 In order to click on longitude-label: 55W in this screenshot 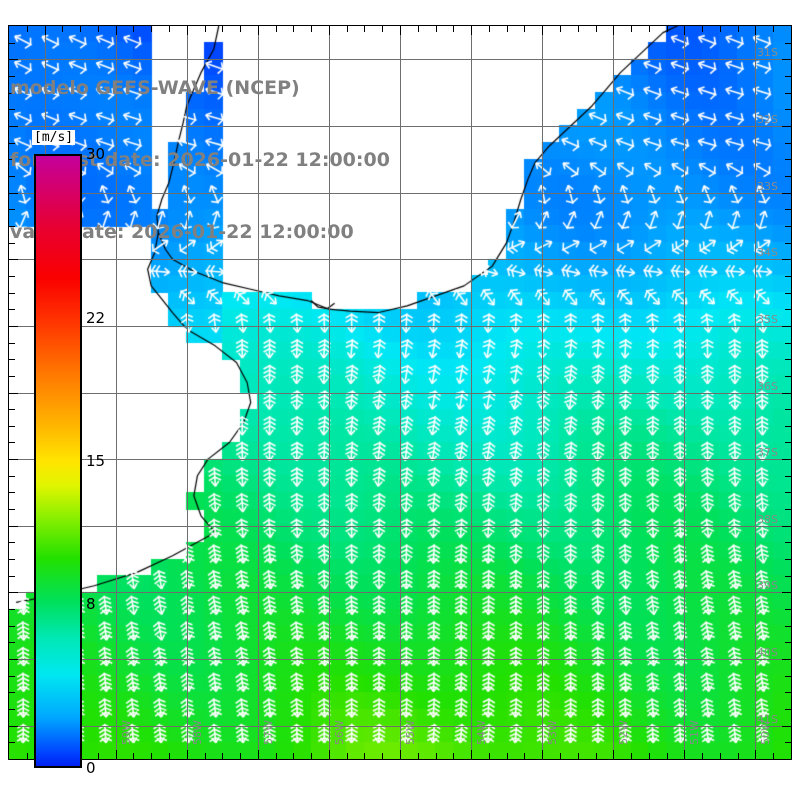, I will do `click(410, 732)`.